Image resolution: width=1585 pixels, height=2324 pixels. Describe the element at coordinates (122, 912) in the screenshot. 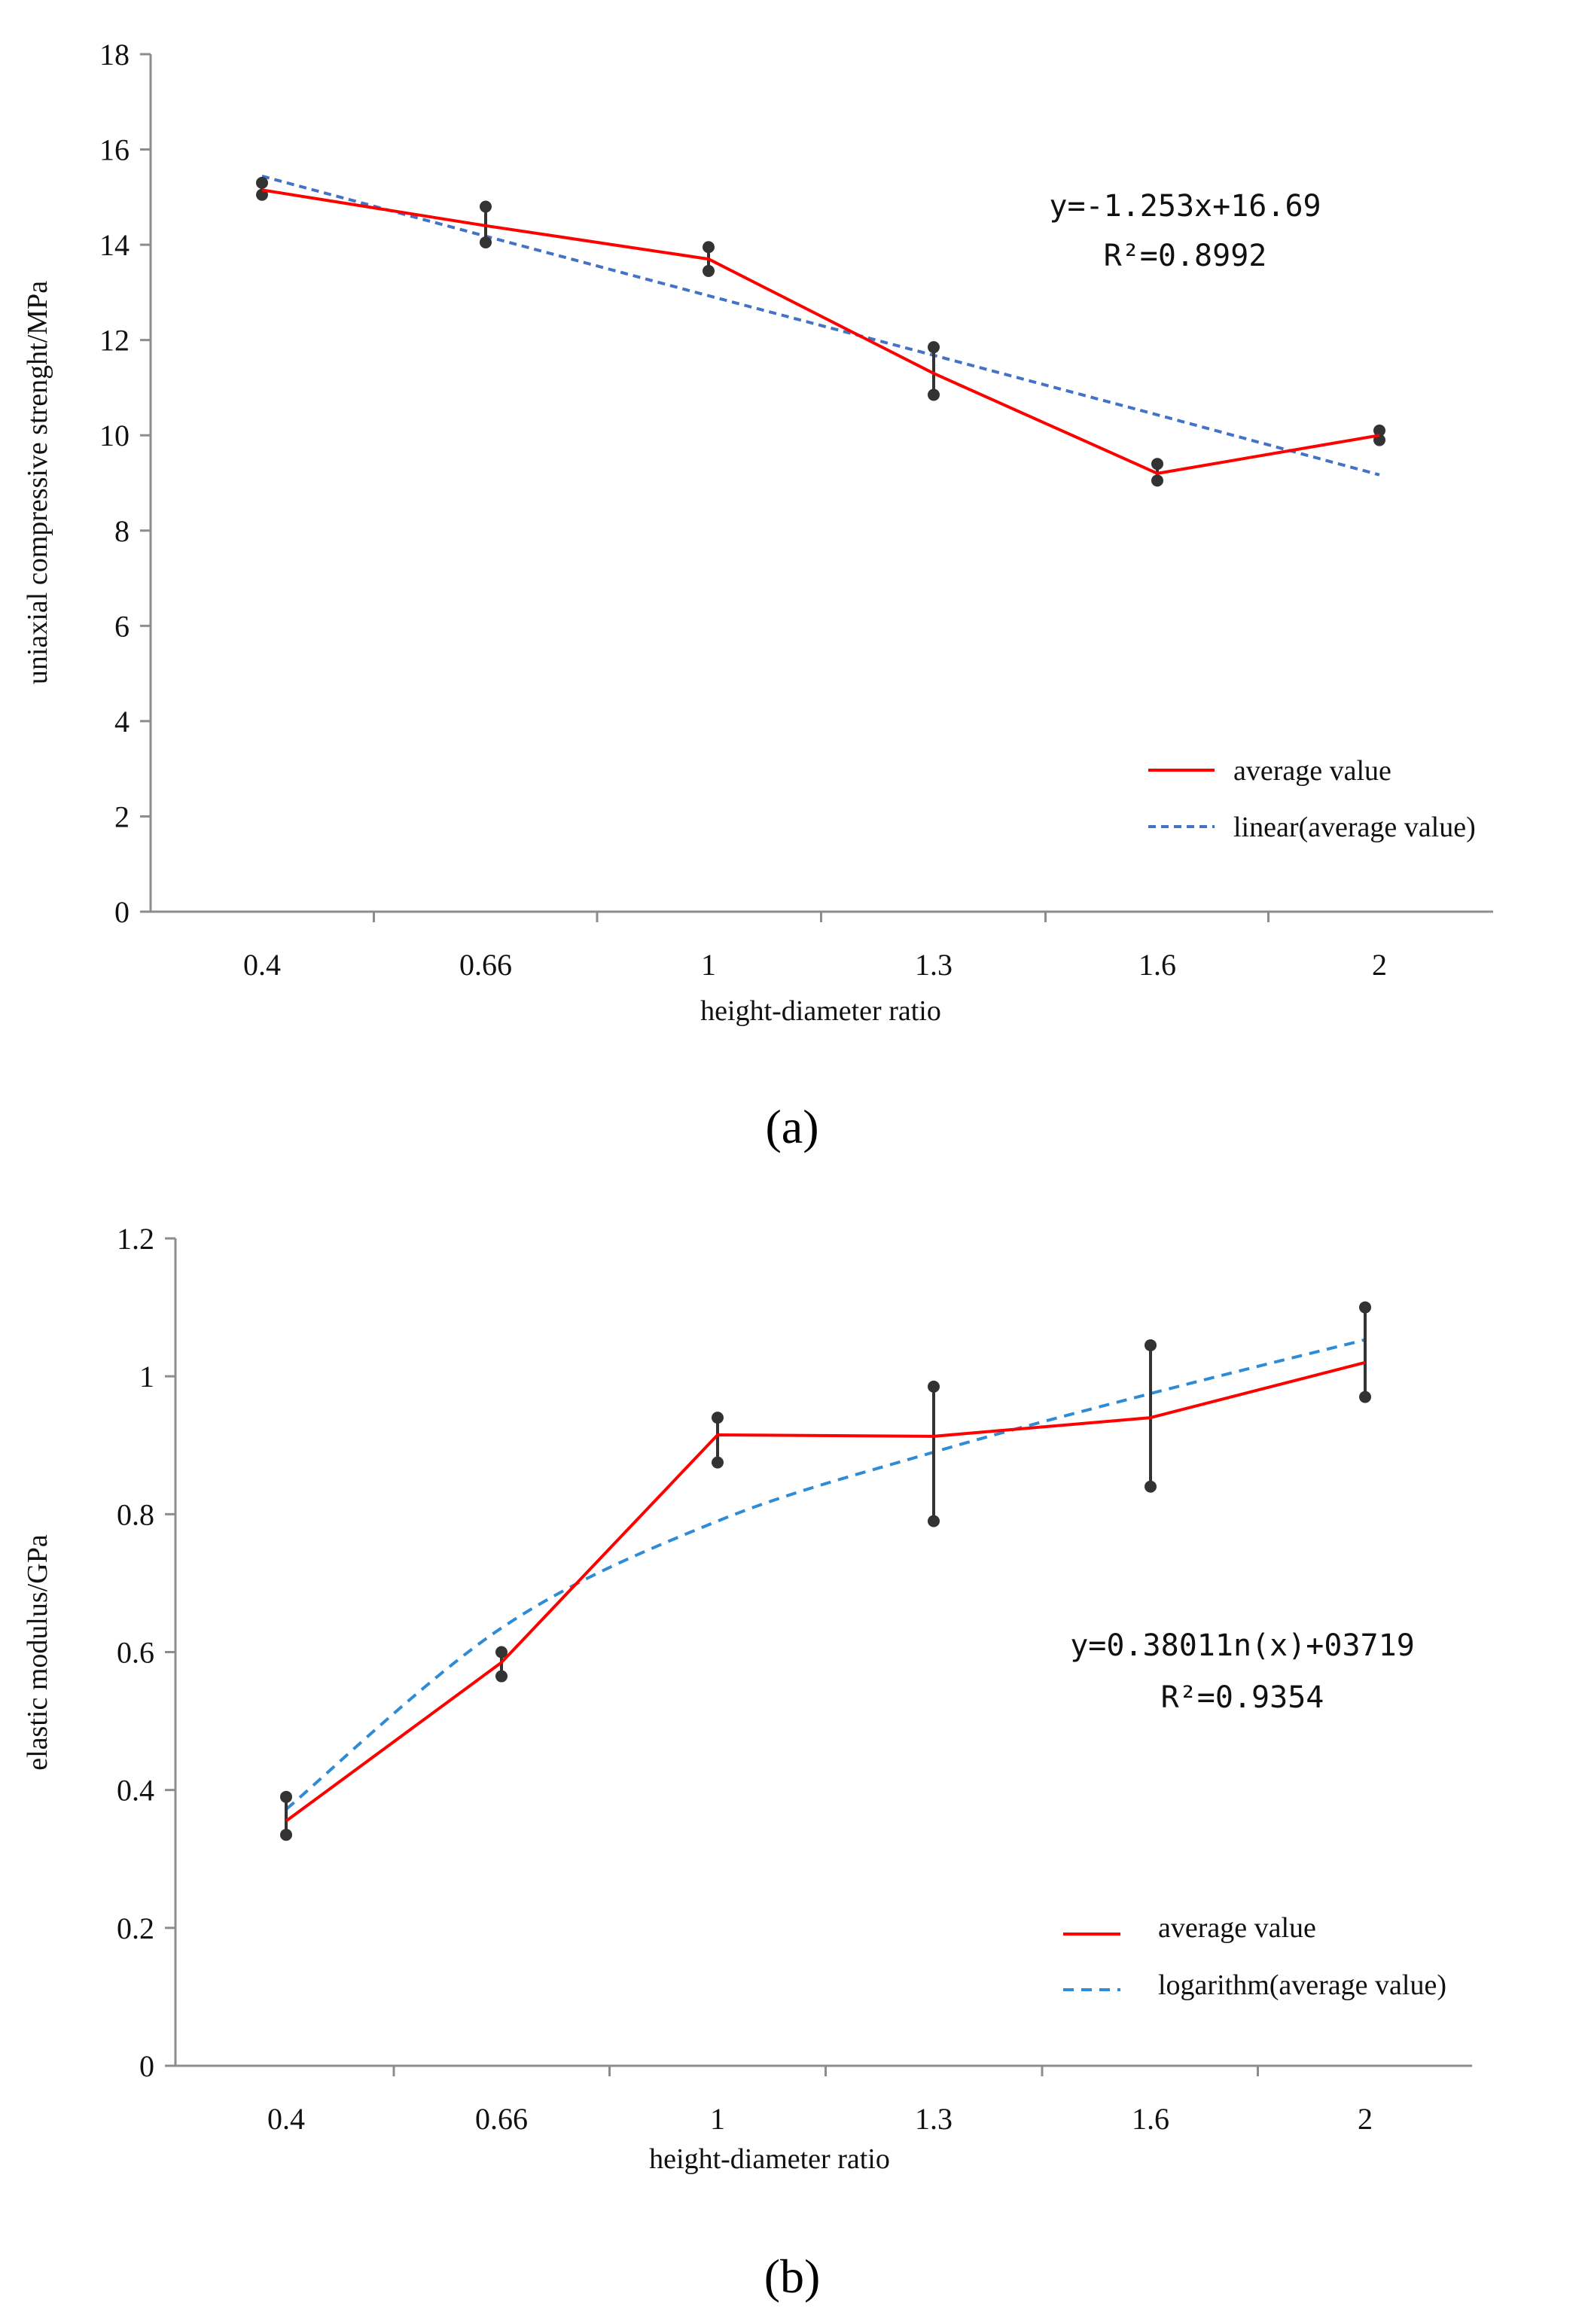

I see `chart-a-y-tick-label: 0` at that location.